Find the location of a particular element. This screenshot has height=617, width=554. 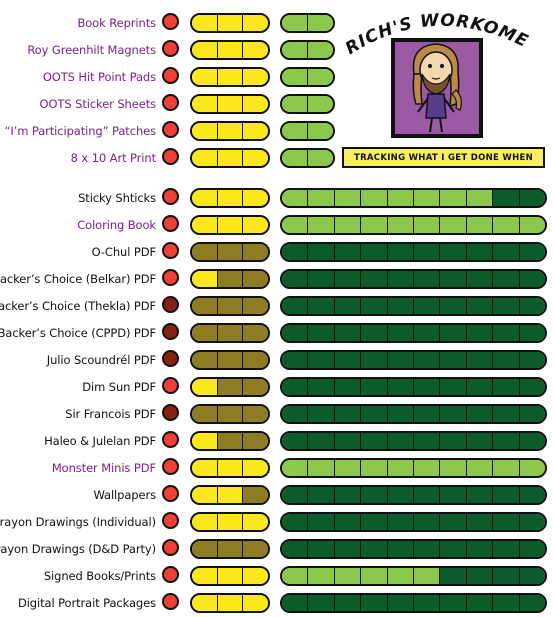

item-label: Book Reprints is located at coordinates (116, 23).